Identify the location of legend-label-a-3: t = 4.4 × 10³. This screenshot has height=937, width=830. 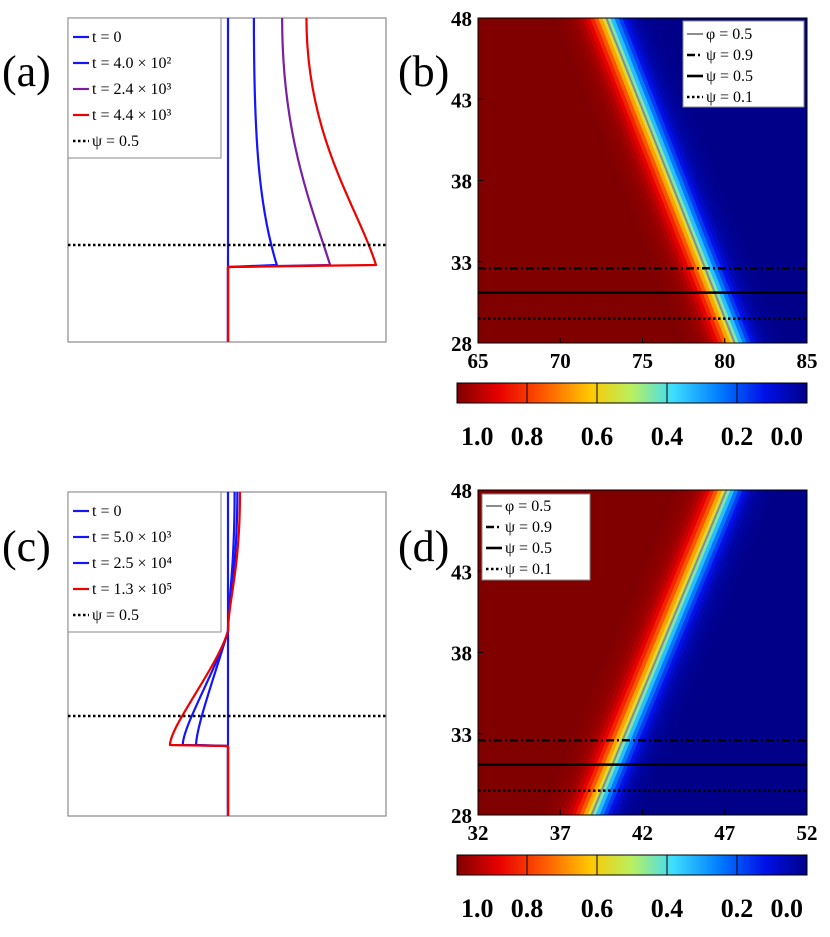
(131, 115).